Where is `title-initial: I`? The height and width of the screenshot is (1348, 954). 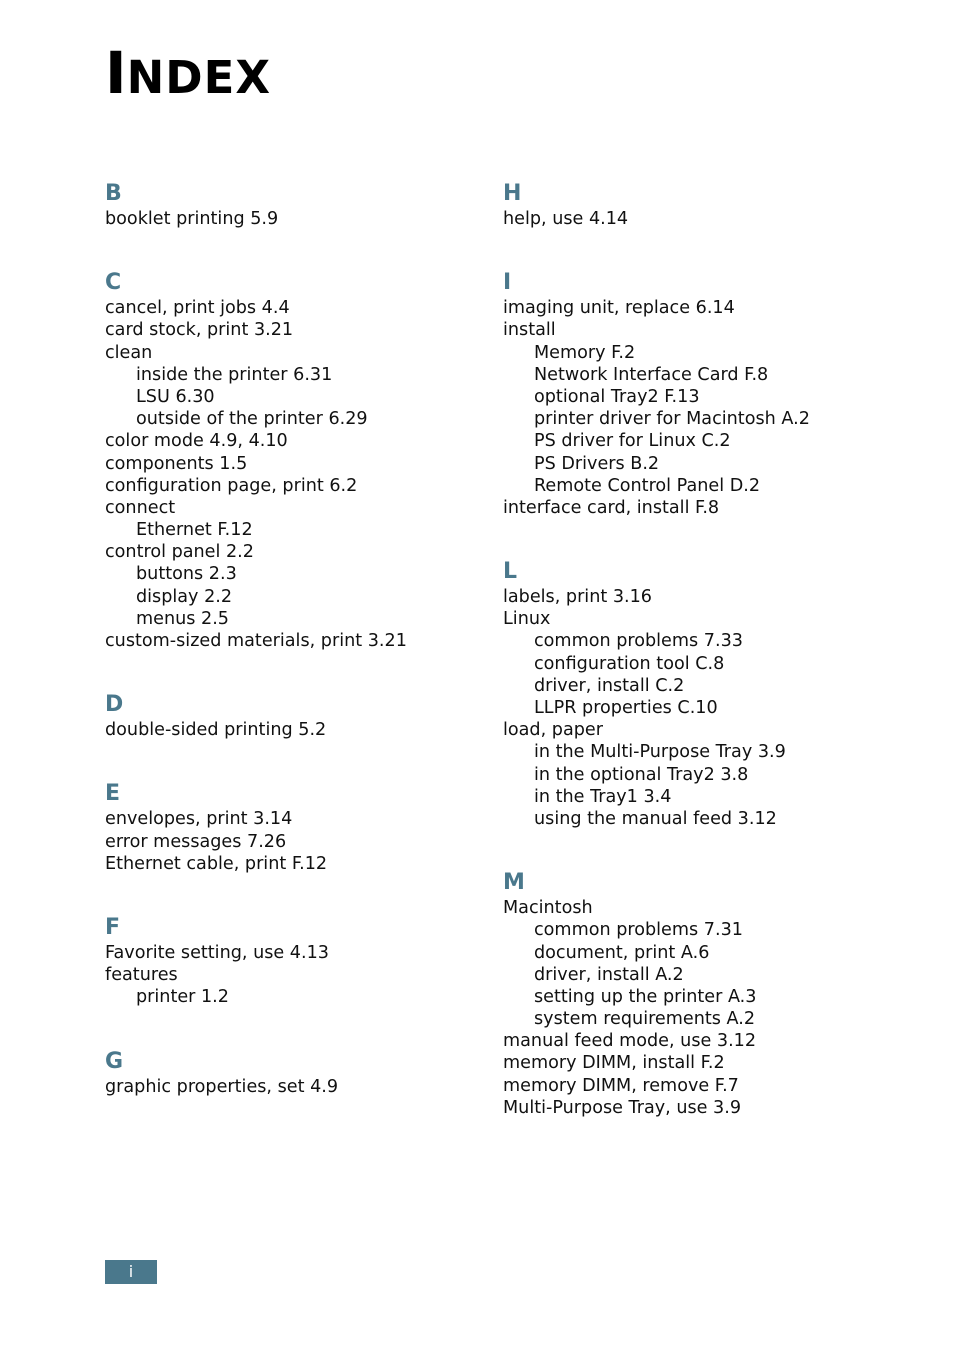 title-initial: I is located at coordinates (116, 73).